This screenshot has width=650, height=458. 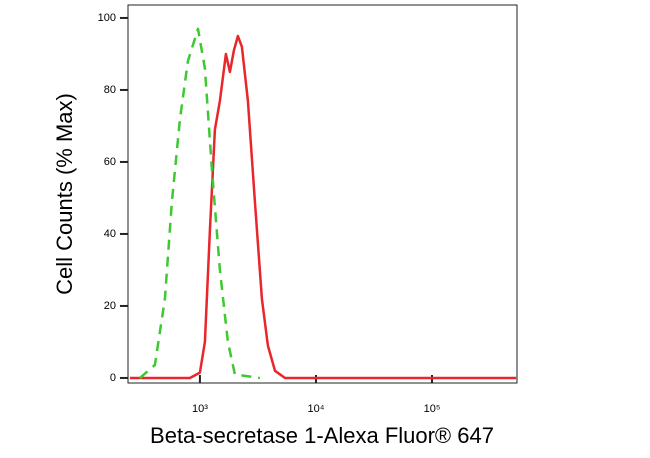 What do you see at coordinates (432, 409) in the screenshot?
I see `x-tick-label: 10⁵` at bounding box center [432, 409].